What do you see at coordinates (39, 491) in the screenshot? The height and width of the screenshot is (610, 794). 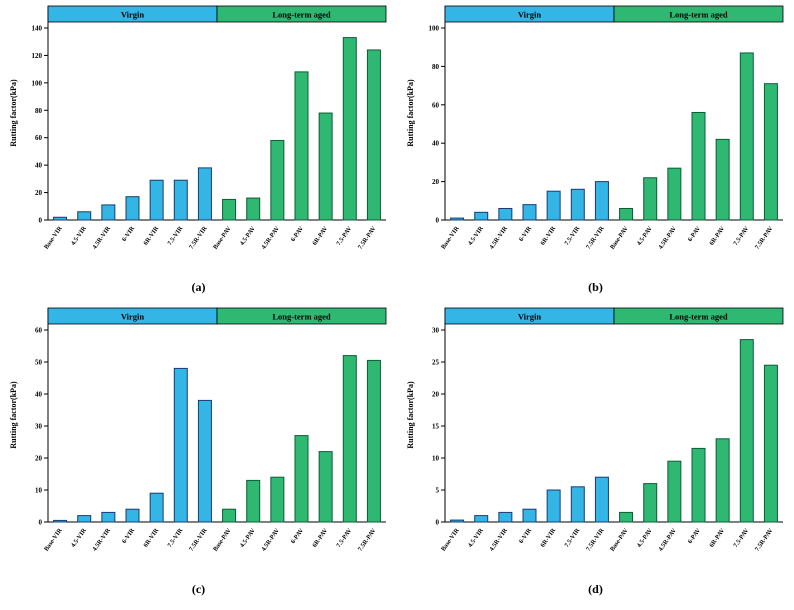 I see `y-tick-label: 10` at bounding box center [39, 491].